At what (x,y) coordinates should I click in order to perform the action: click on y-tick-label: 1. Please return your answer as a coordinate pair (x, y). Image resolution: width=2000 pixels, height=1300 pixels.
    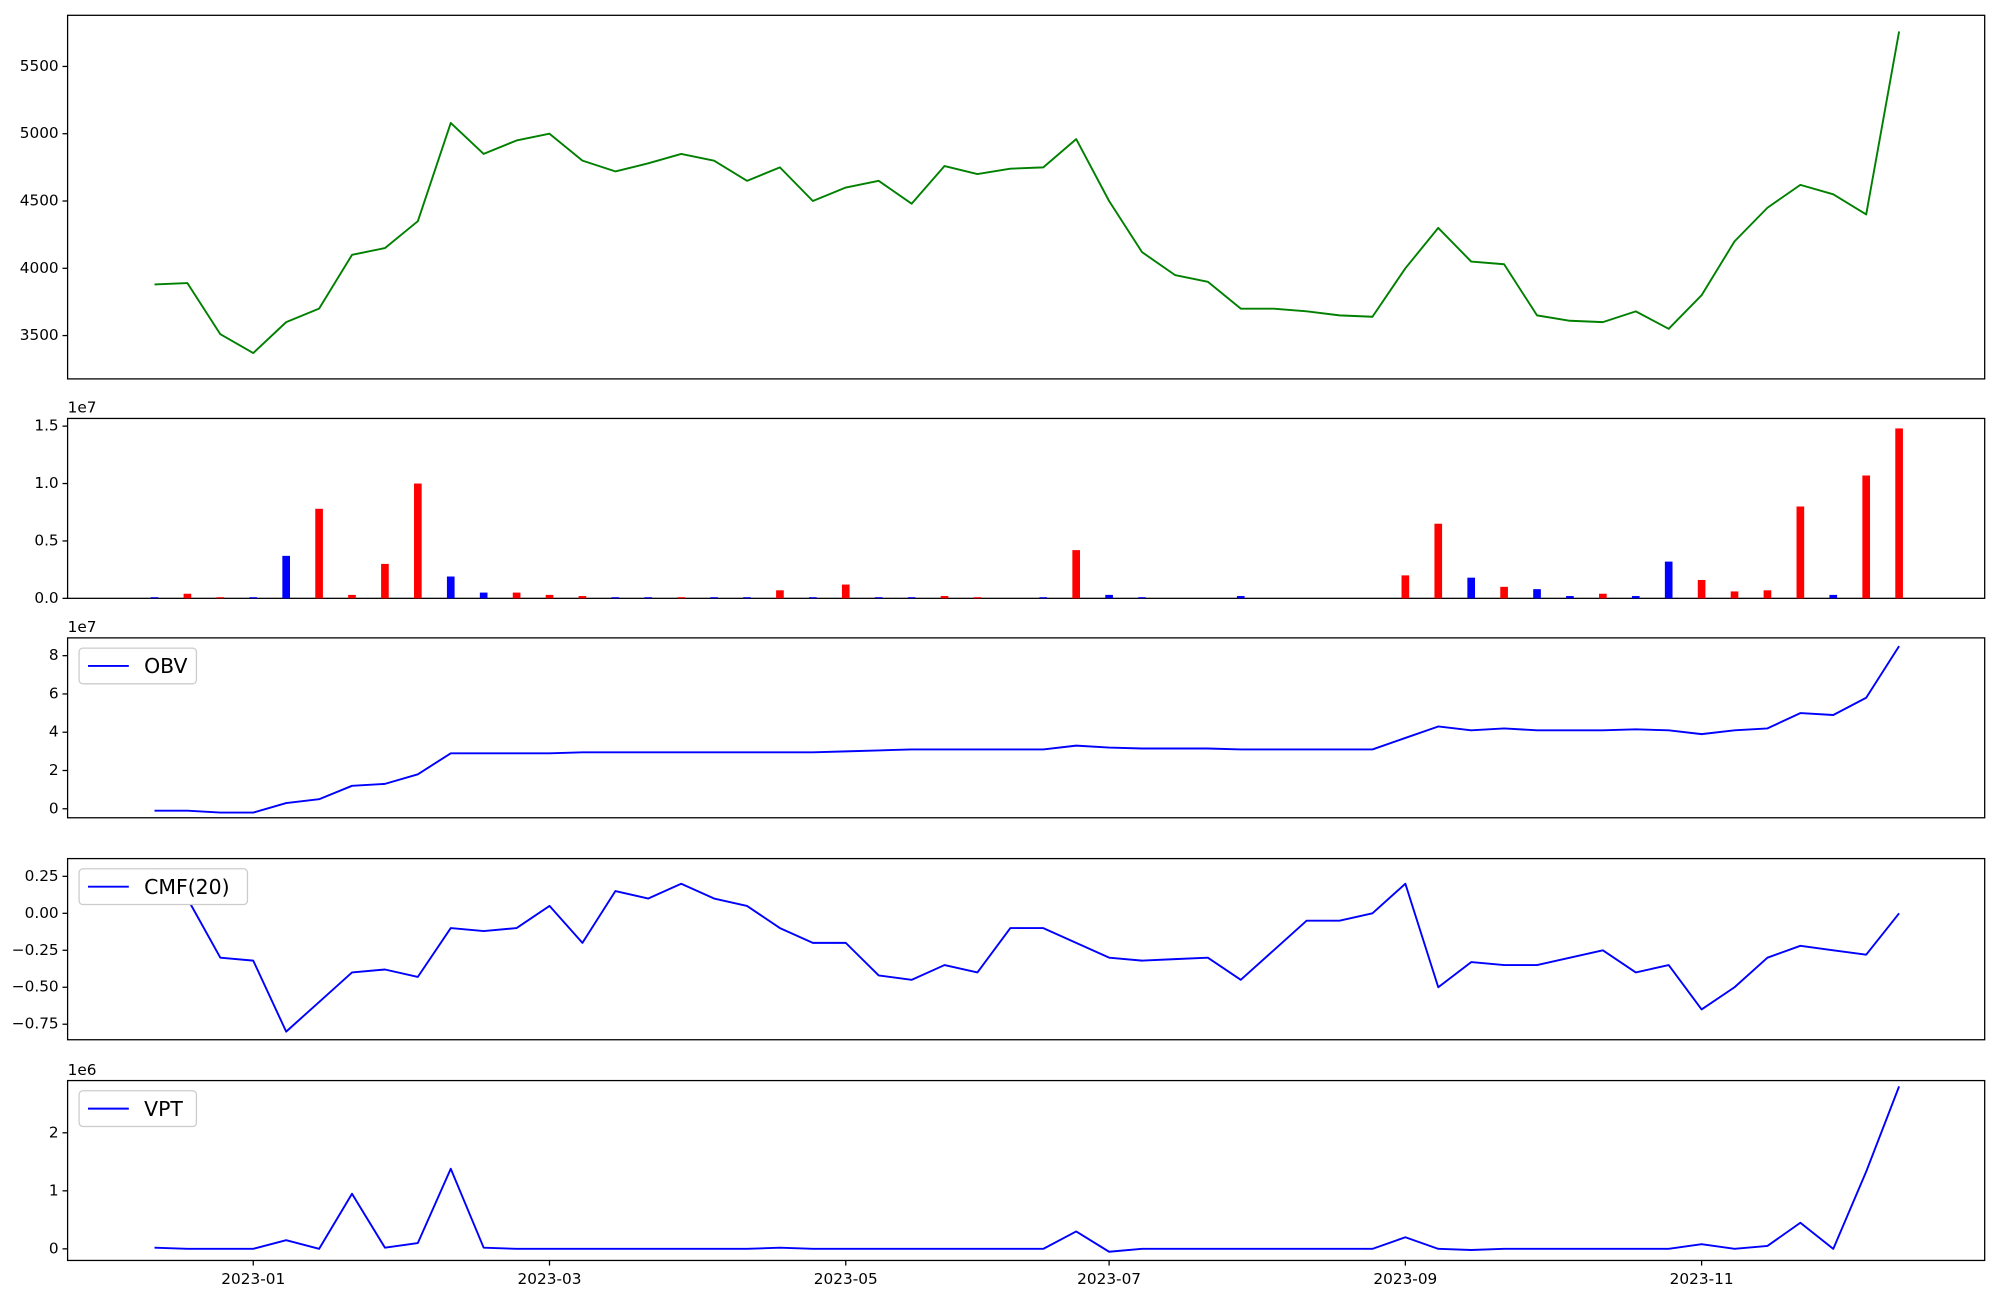
    Looking at the image, I should click on (54, 1190).